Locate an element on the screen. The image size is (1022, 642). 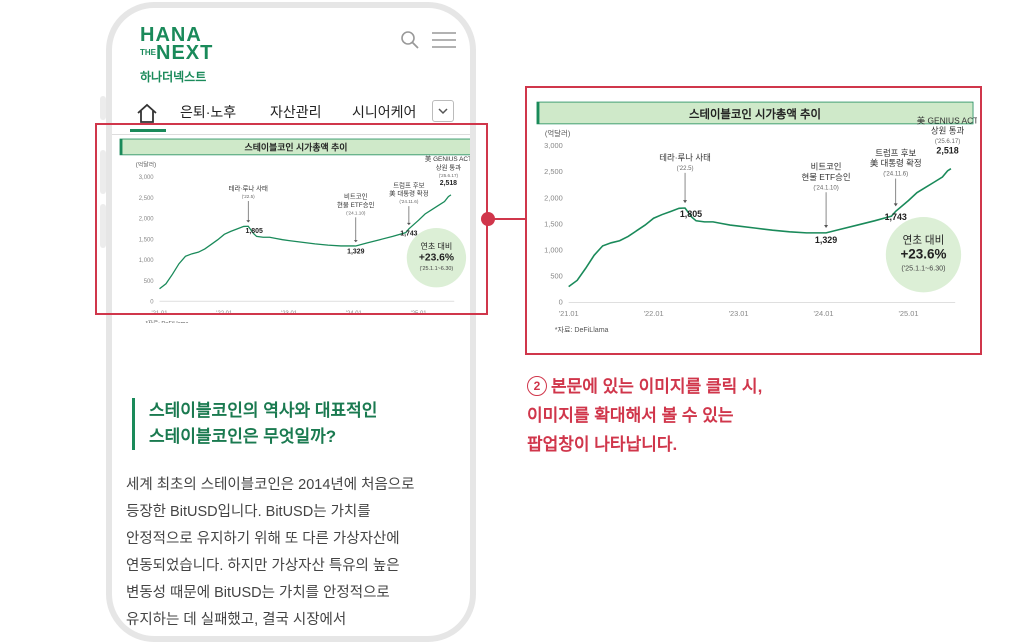
article-body-line: 연동되었습니다. 하지만 가상자산 특유의 높은 is located at coordinates (263, 566).